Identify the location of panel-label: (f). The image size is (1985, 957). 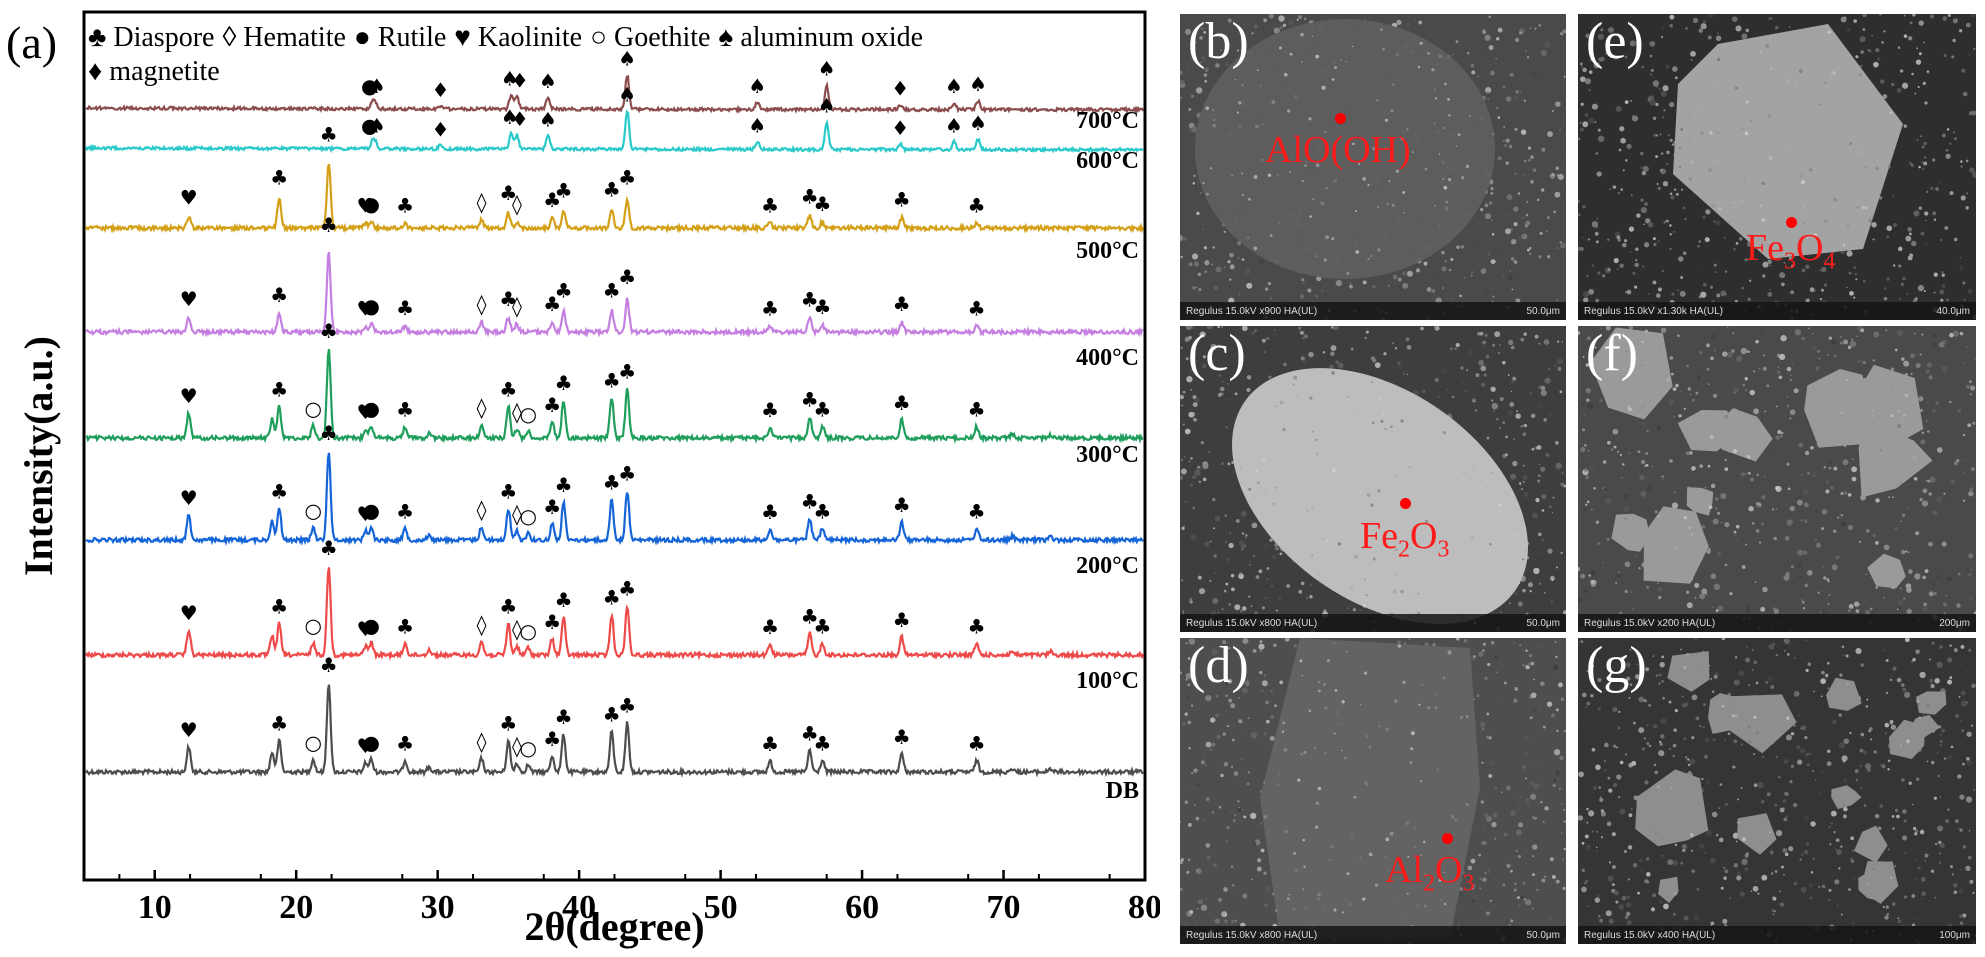
(1612, 354).